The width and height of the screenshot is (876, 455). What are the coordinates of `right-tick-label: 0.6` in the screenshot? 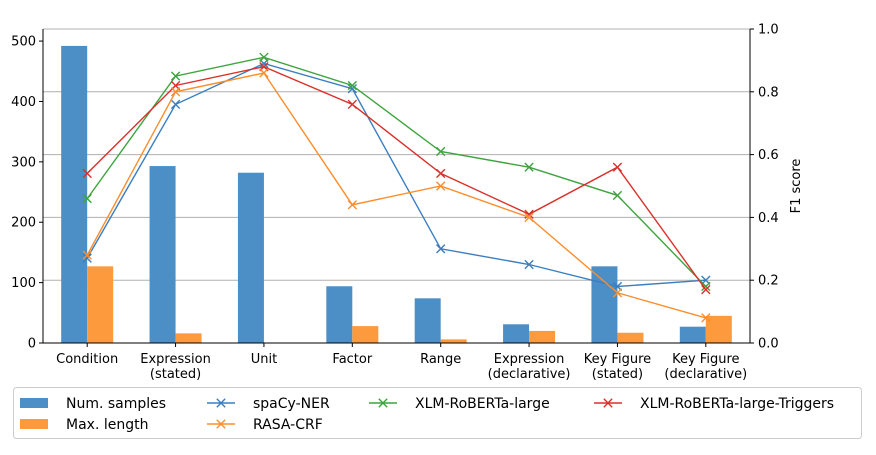 It's located at (768, 155).